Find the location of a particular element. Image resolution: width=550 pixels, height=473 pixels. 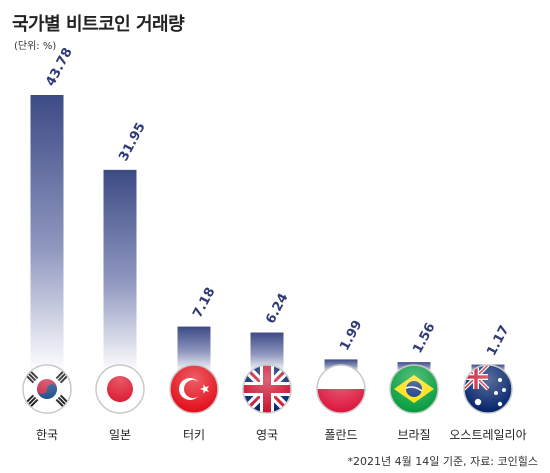

uk-flag-icon is located at coordinates (267, 389).